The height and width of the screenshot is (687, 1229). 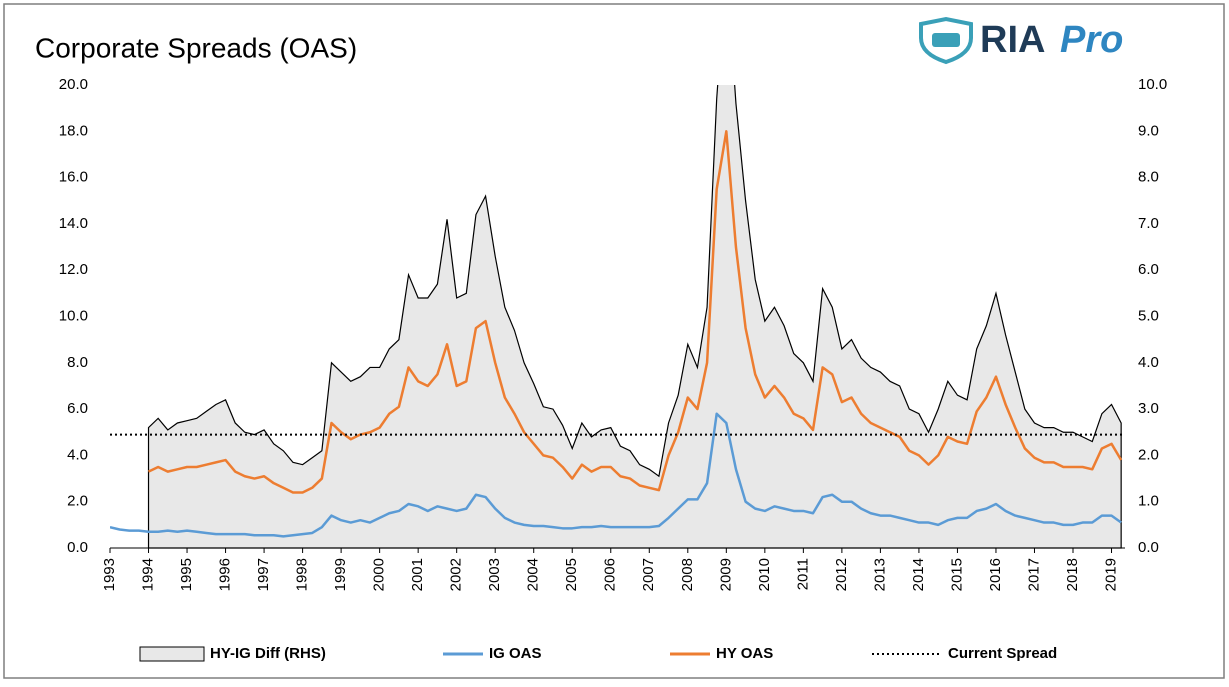 I want to click on x-tick-label: 1999, so click(x=340, y=574).